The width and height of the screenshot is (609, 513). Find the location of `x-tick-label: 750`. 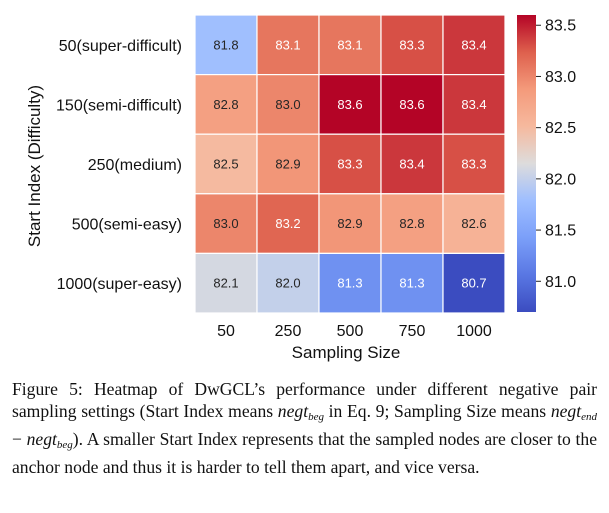

x-tick-label: 750 is located at coordinates (412, 331).